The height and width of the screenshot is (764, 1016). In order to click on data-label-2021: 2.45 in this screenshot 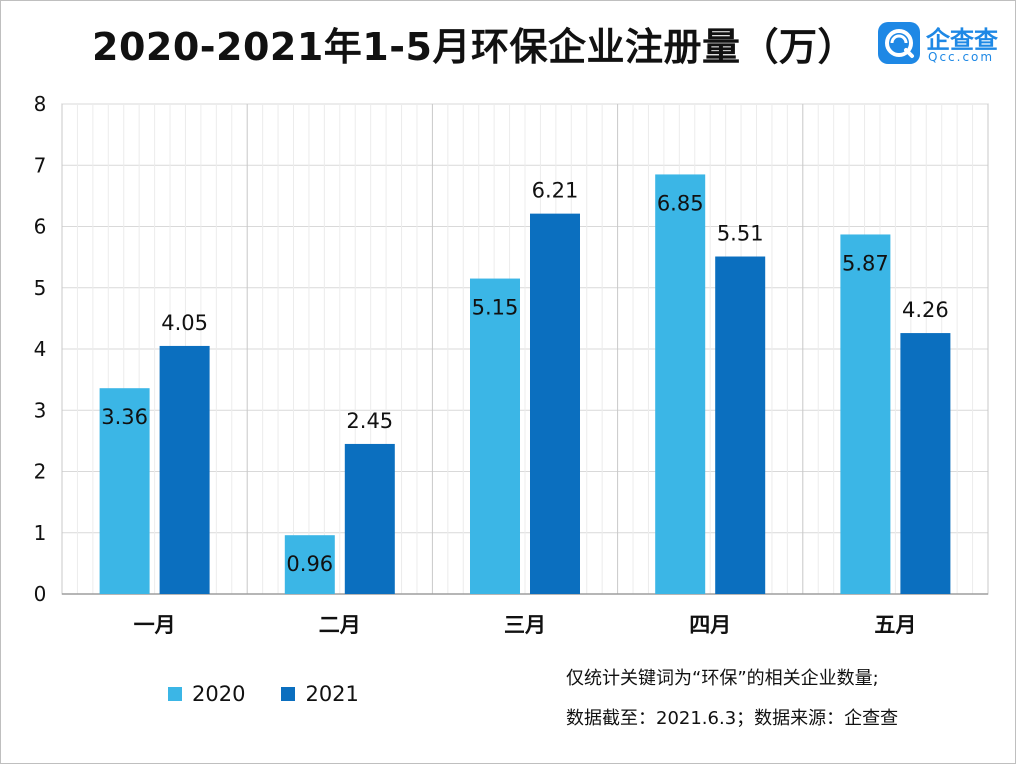, I will do `click(369, 421)`.